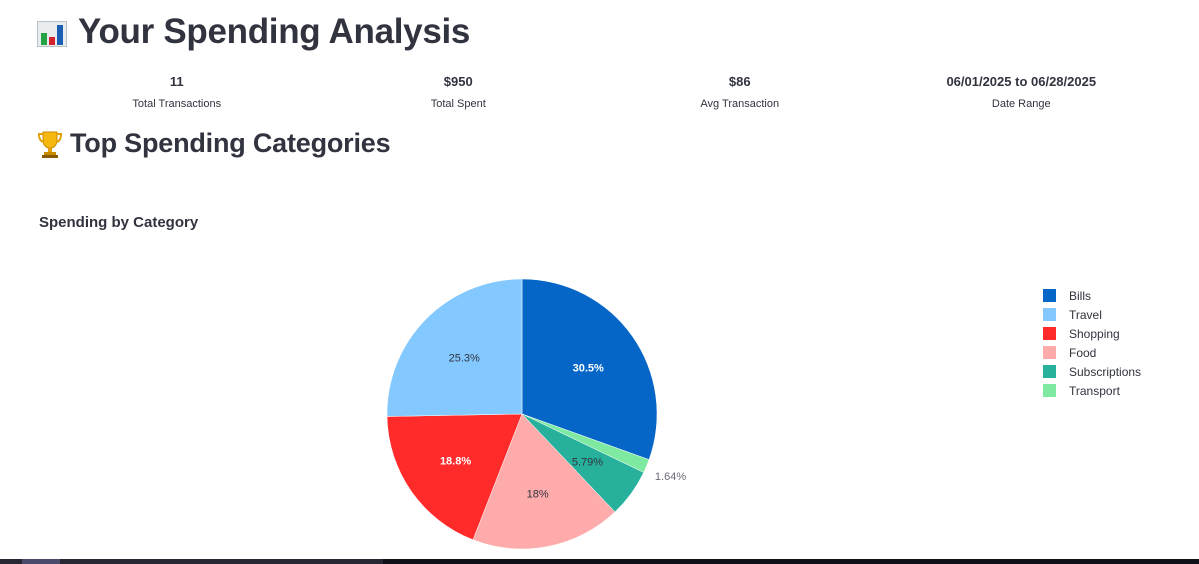 This screenshot has height=564, width=1199. I want to click on trophy-icon, so click(50, 144).